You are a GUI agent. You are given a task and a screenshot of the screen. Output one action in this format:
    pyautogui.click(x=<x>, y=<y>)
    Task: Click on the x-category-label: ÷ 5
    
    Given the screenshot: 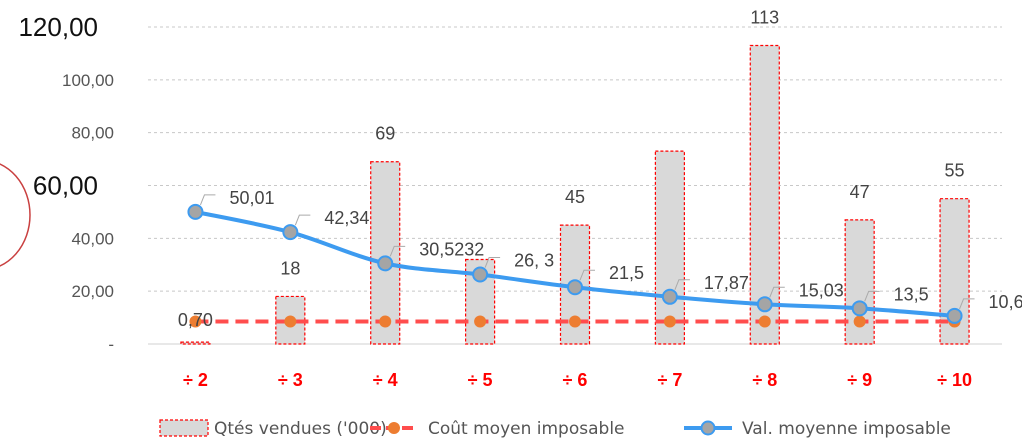 What is the action you would take?
    pyautogui.click(x=480, y=380)
    